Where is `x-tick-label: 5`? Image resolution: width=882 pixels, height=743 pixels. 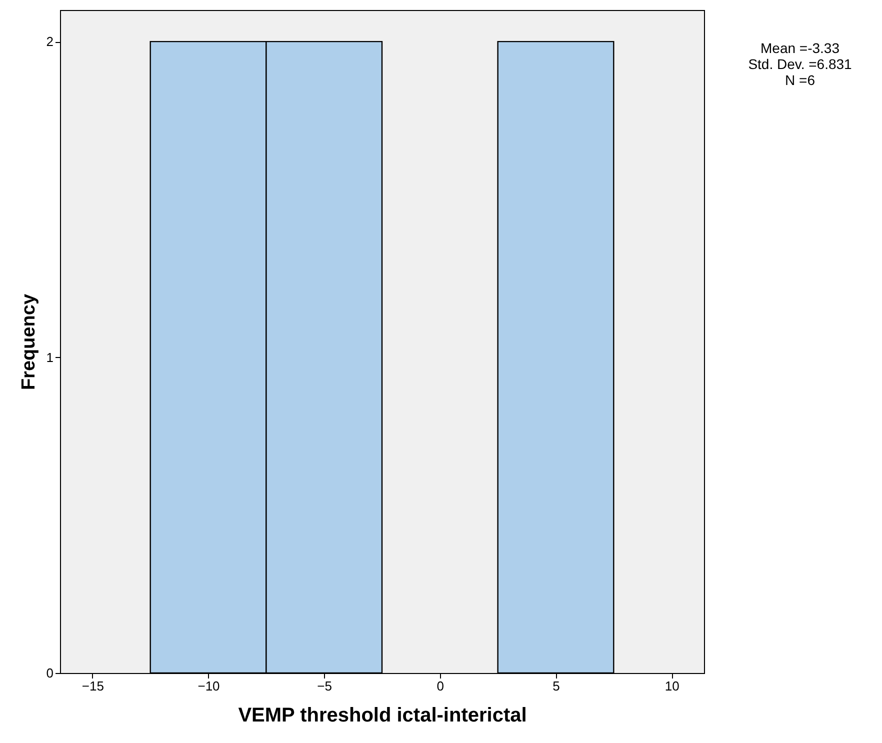 x-tick-label: 5 is located at coordinates (556, 686).